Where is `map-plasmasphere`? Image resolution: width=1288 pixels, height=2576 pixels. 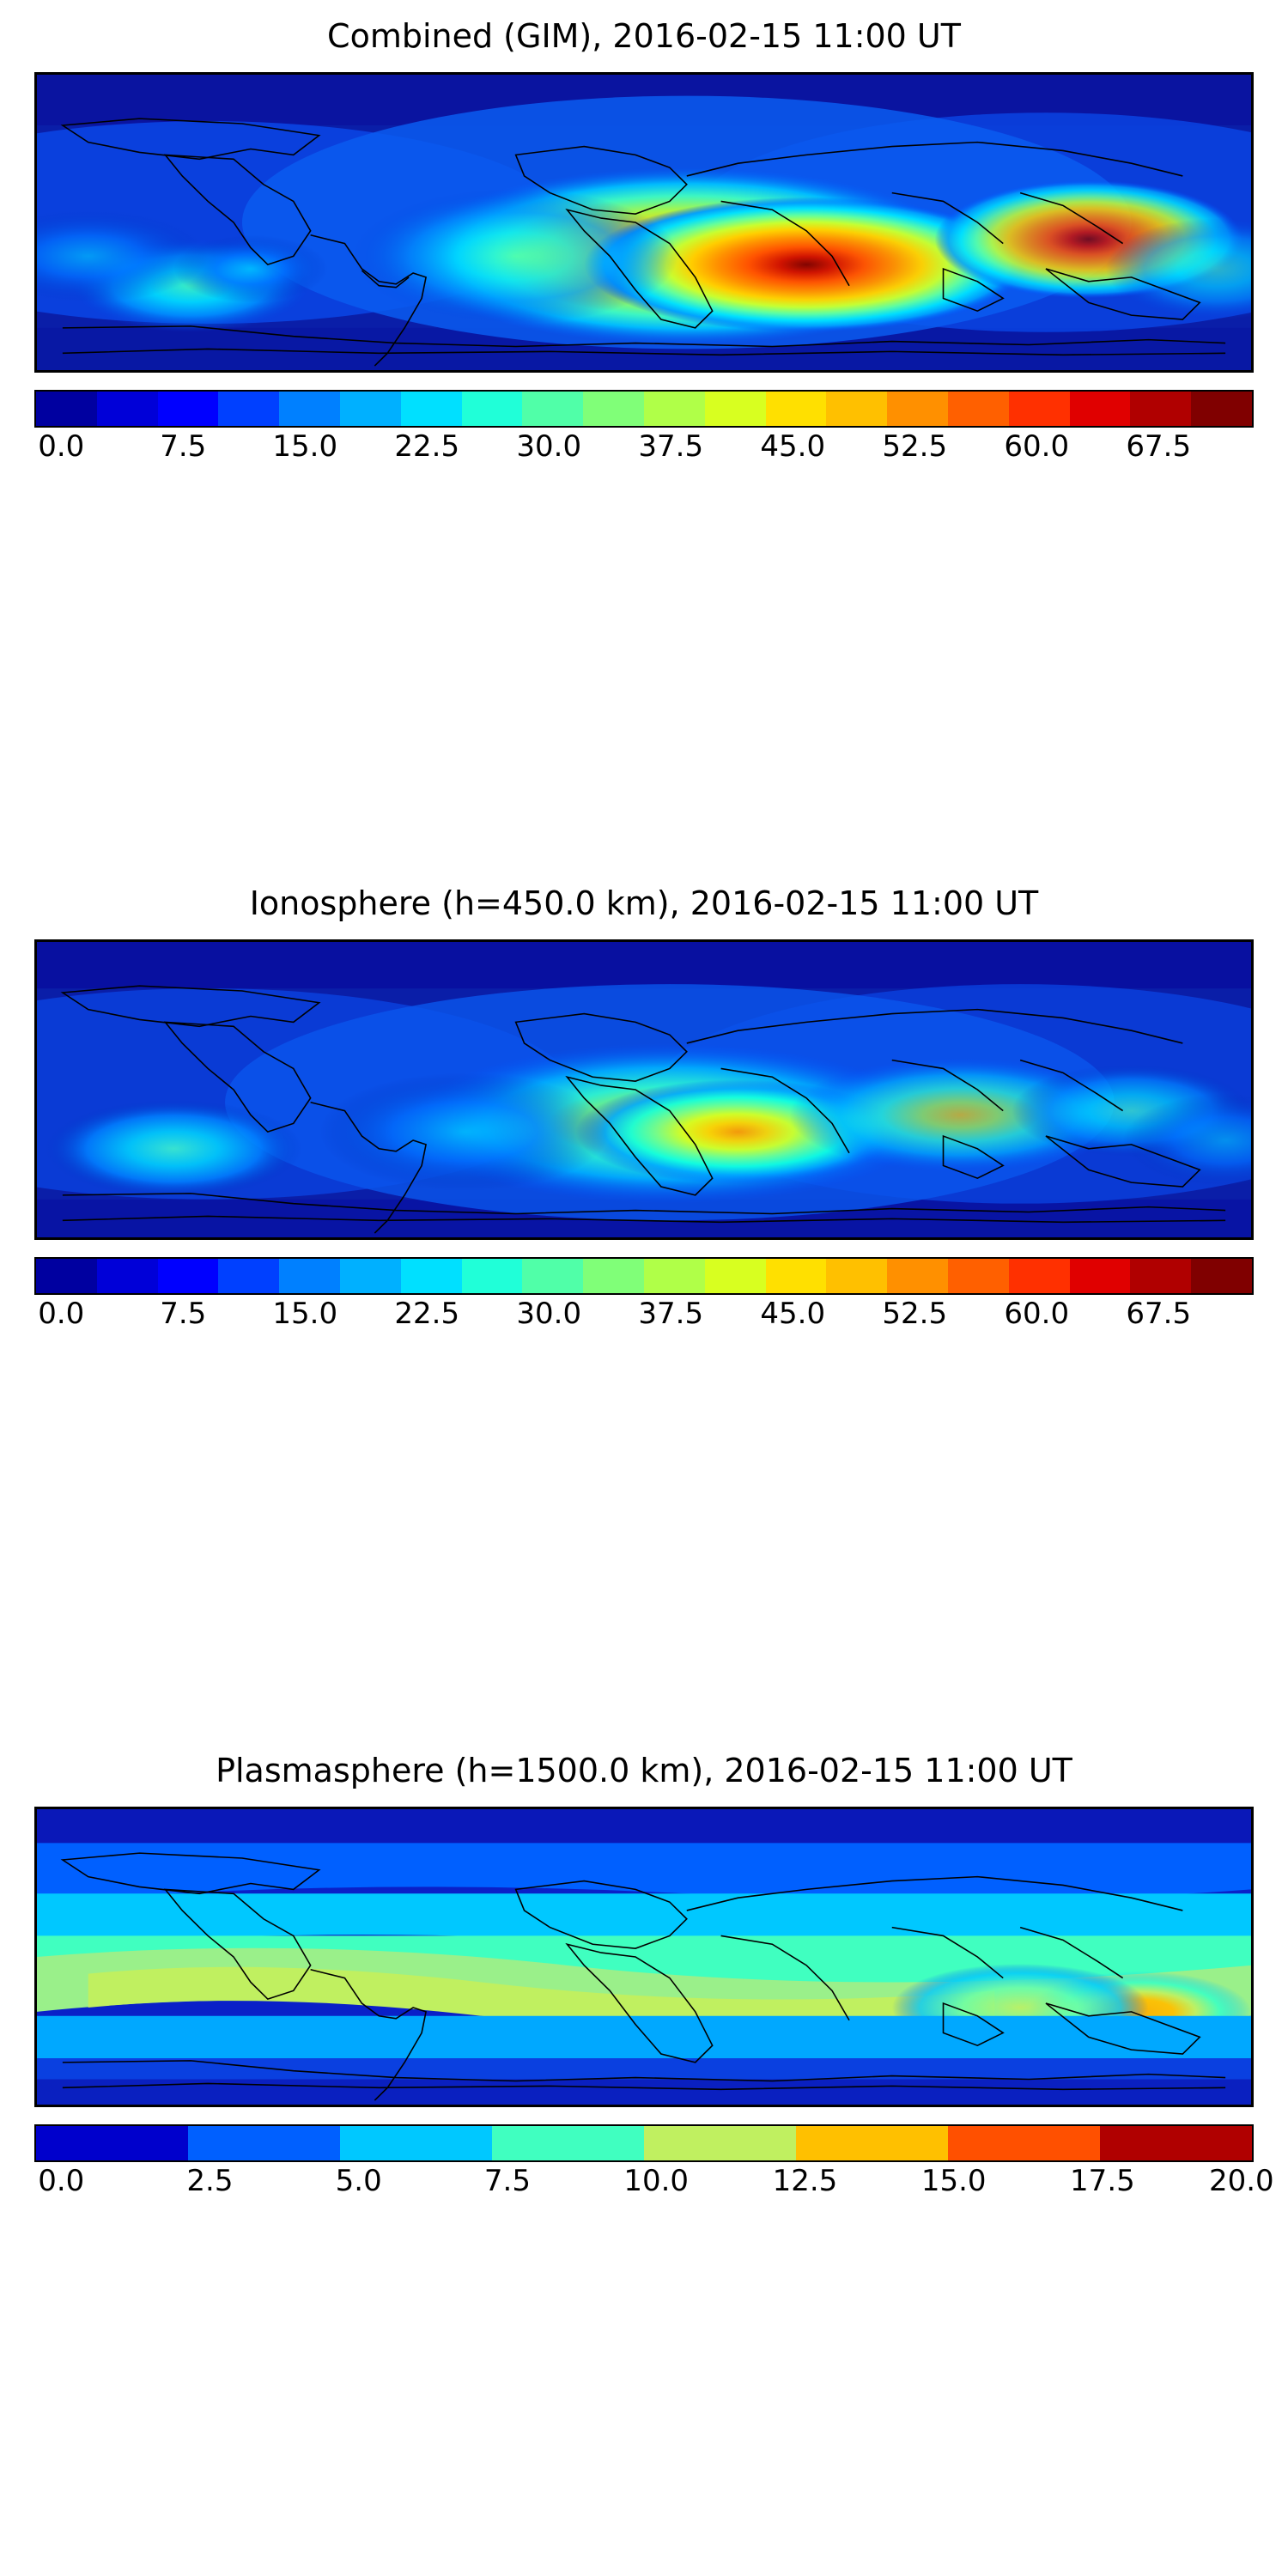 map-plasmasphere is located at coordinates (644, 1957).